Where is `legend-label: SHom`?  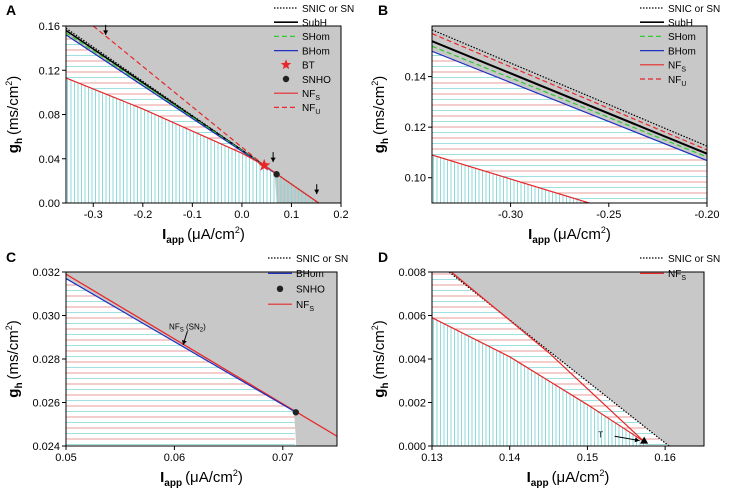
legend-label: SHom is located at coordinates (682, 37).